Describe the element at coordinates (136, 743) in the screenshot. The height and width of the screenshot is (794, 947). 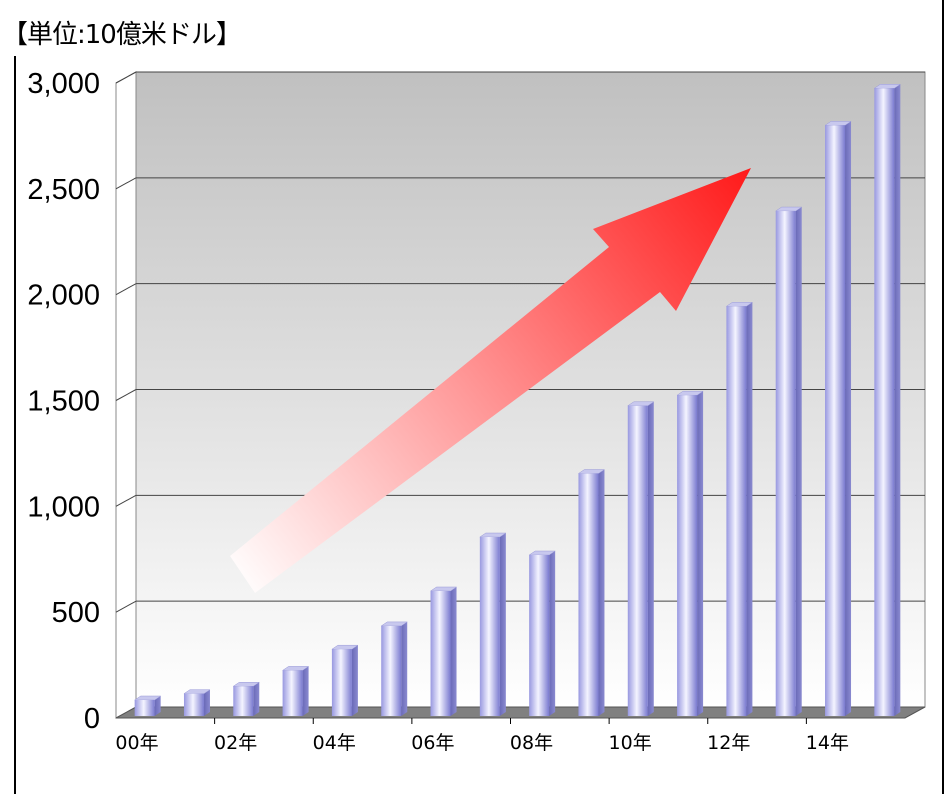
I see `x-tick-label: 00年` at that location.